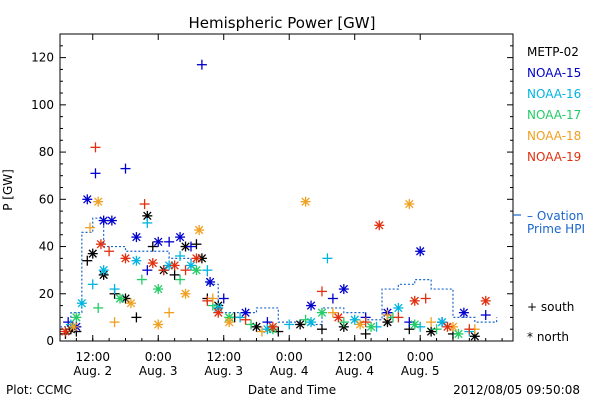  Describe the element at coordinates (555, 216) in the screenshot. I see `legend-ovation-prime-hpi: – Ovation` at that location.